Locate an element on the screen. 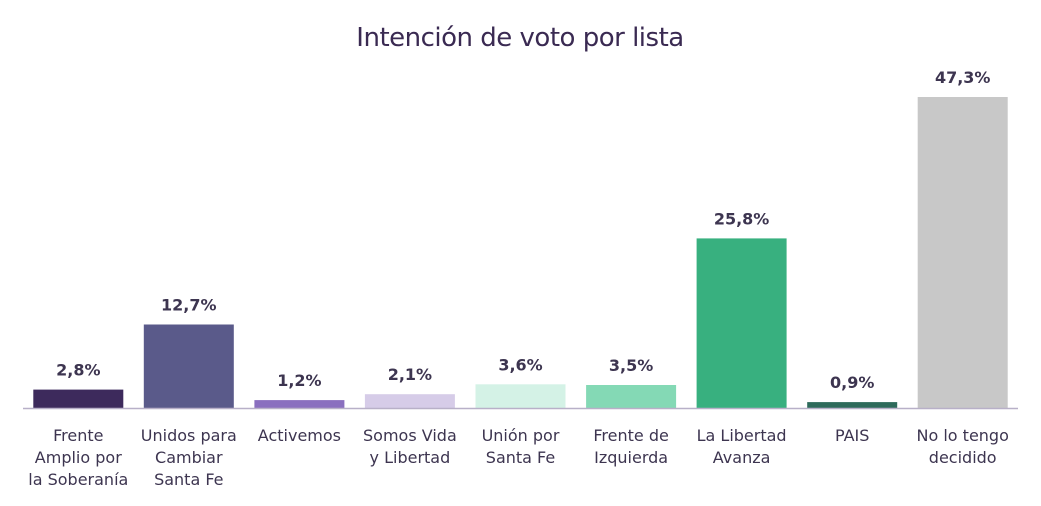  value-label-2: 1,2% is located at coordinates (299, 380).